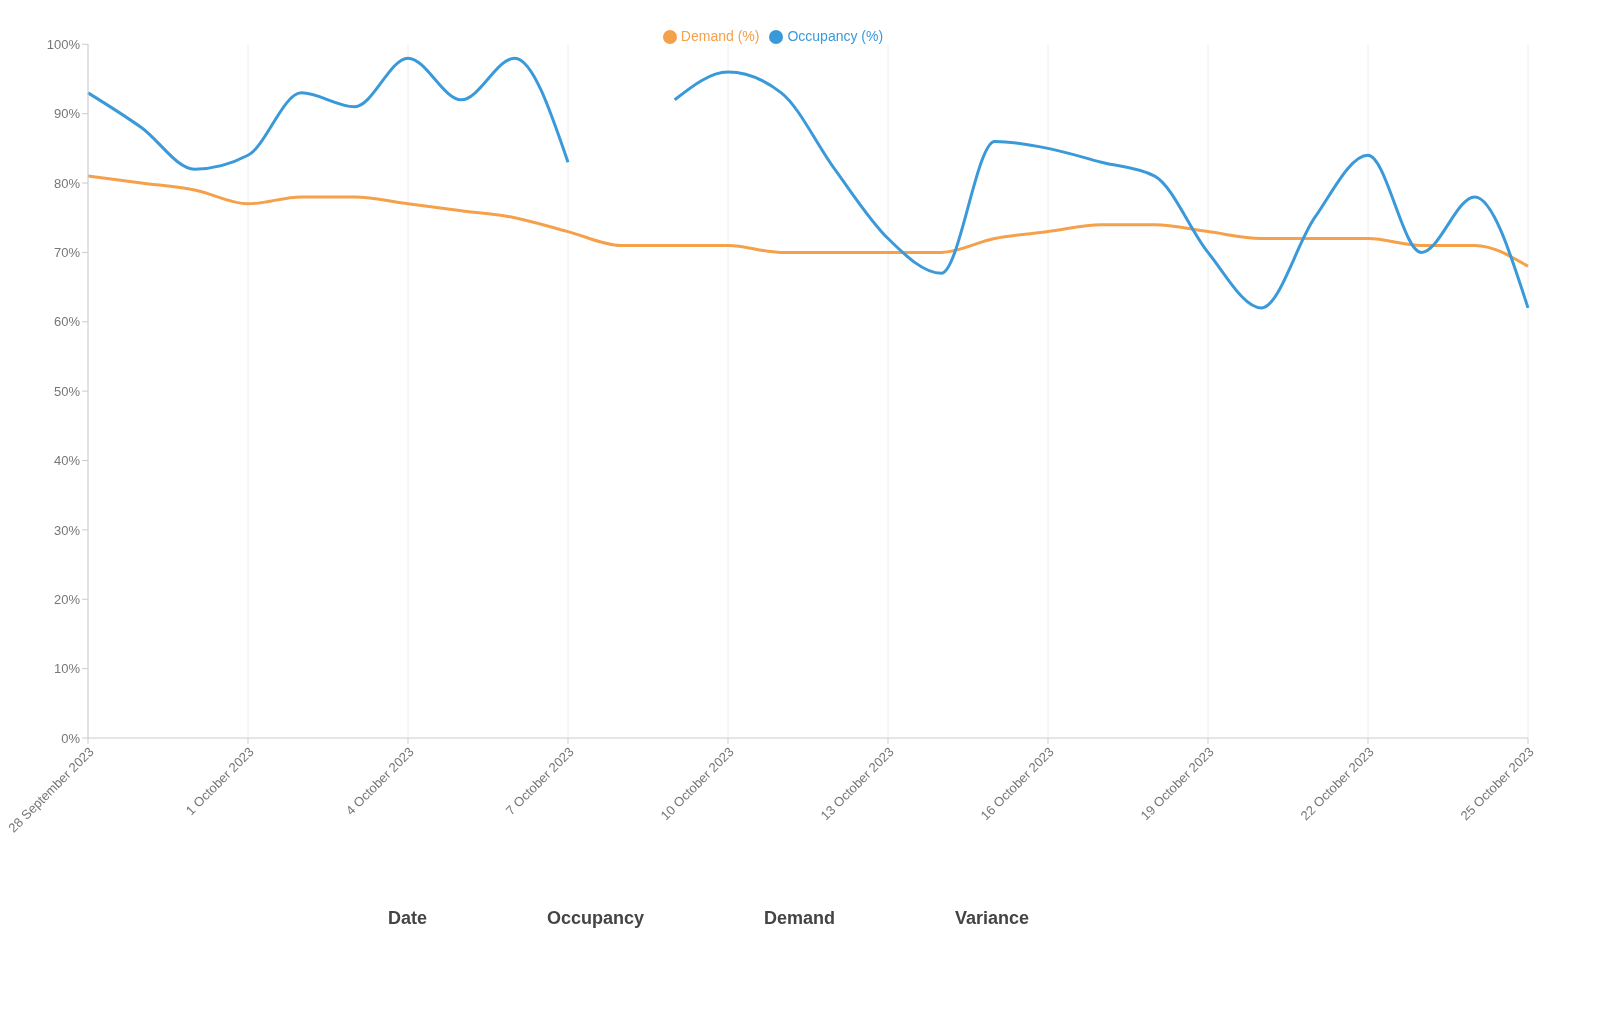 This screenshot has height=1032, width=1600. Describe the element at coordinates (67, 391) in the screenshot. I see `y-tick-label: 50%` at that location.